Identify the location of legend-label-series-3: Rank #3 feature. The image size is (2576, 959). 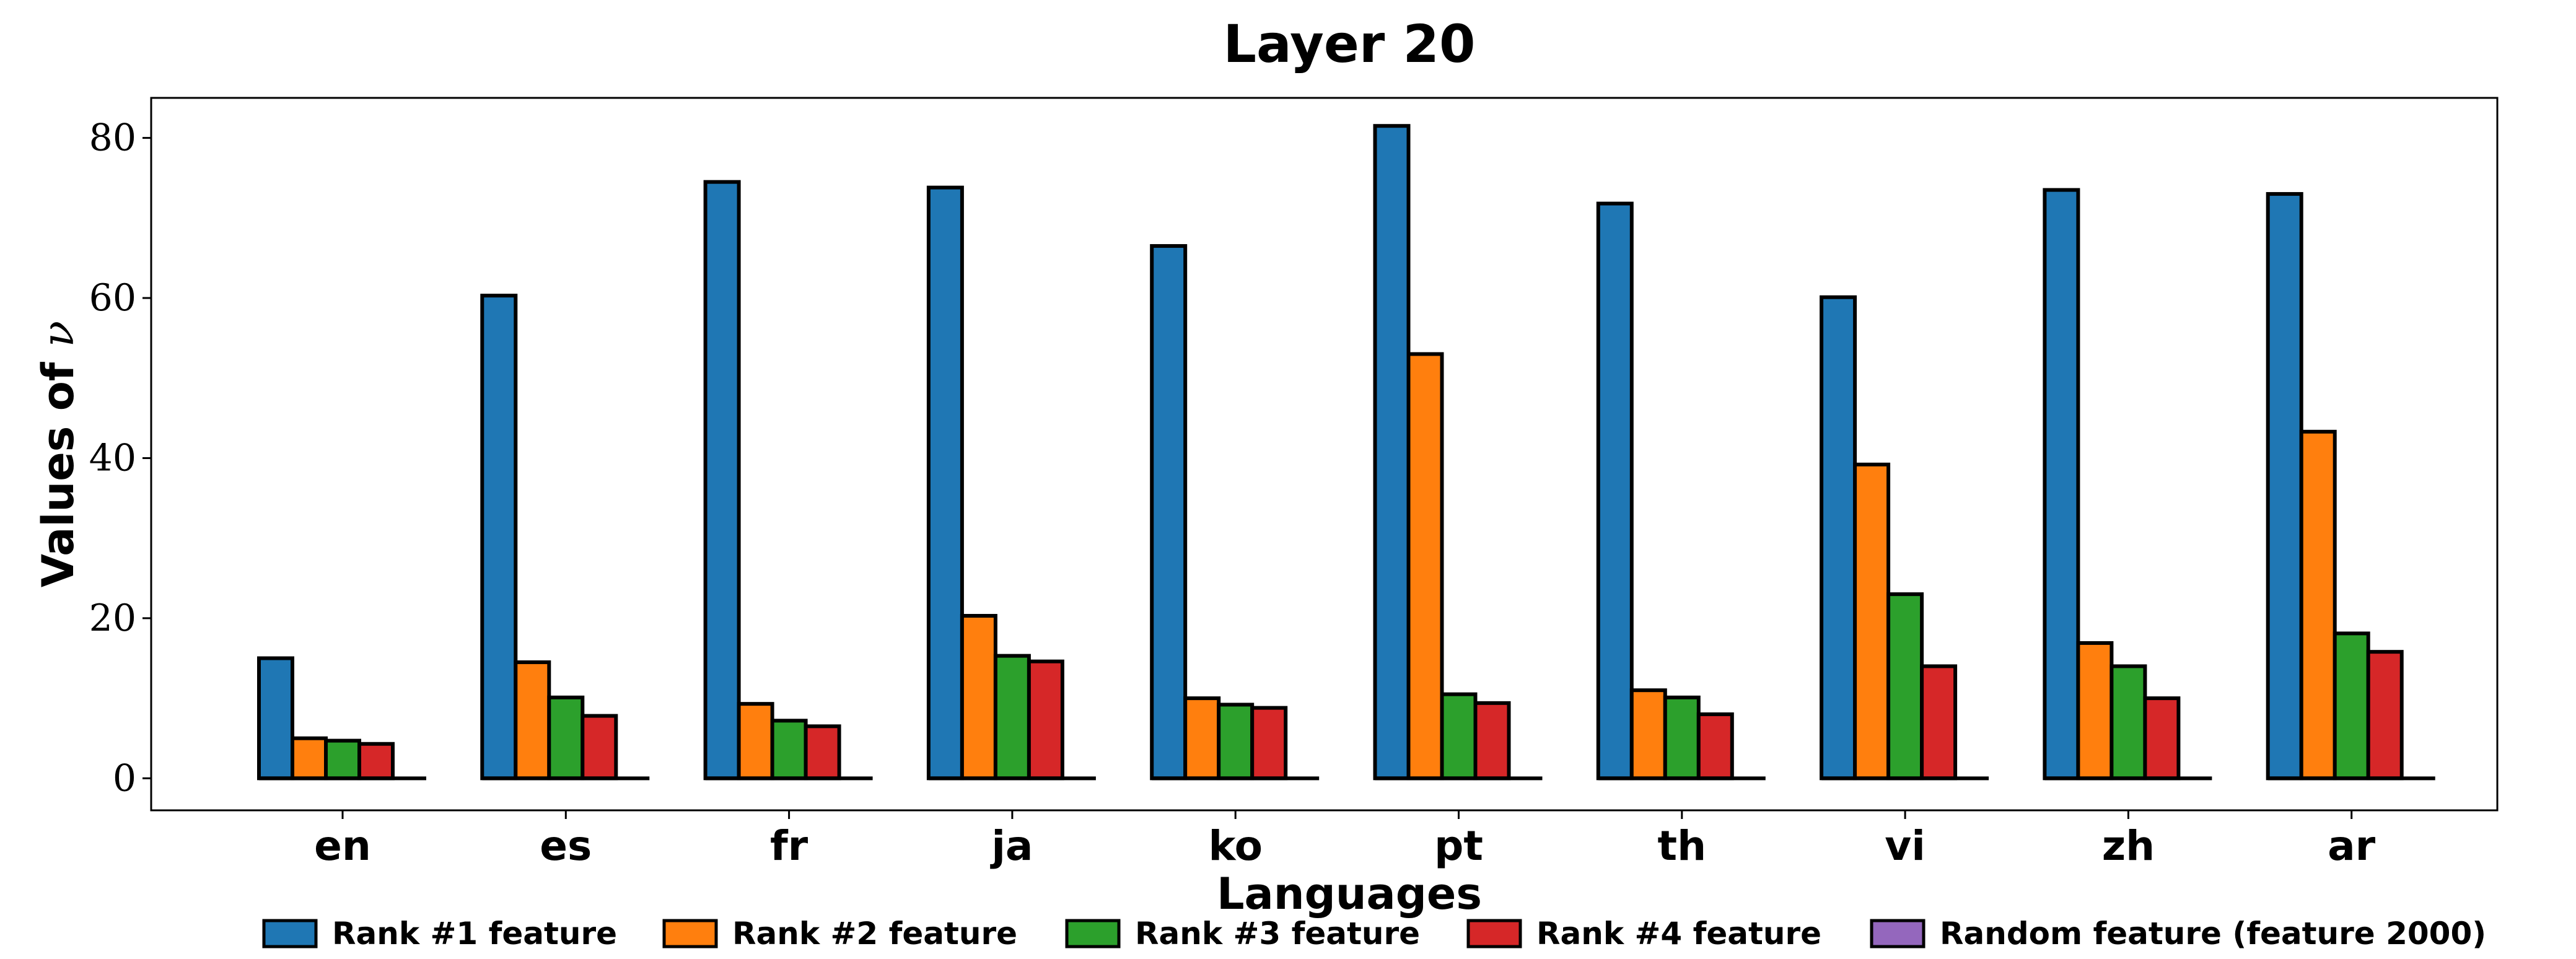
(1277, 934).